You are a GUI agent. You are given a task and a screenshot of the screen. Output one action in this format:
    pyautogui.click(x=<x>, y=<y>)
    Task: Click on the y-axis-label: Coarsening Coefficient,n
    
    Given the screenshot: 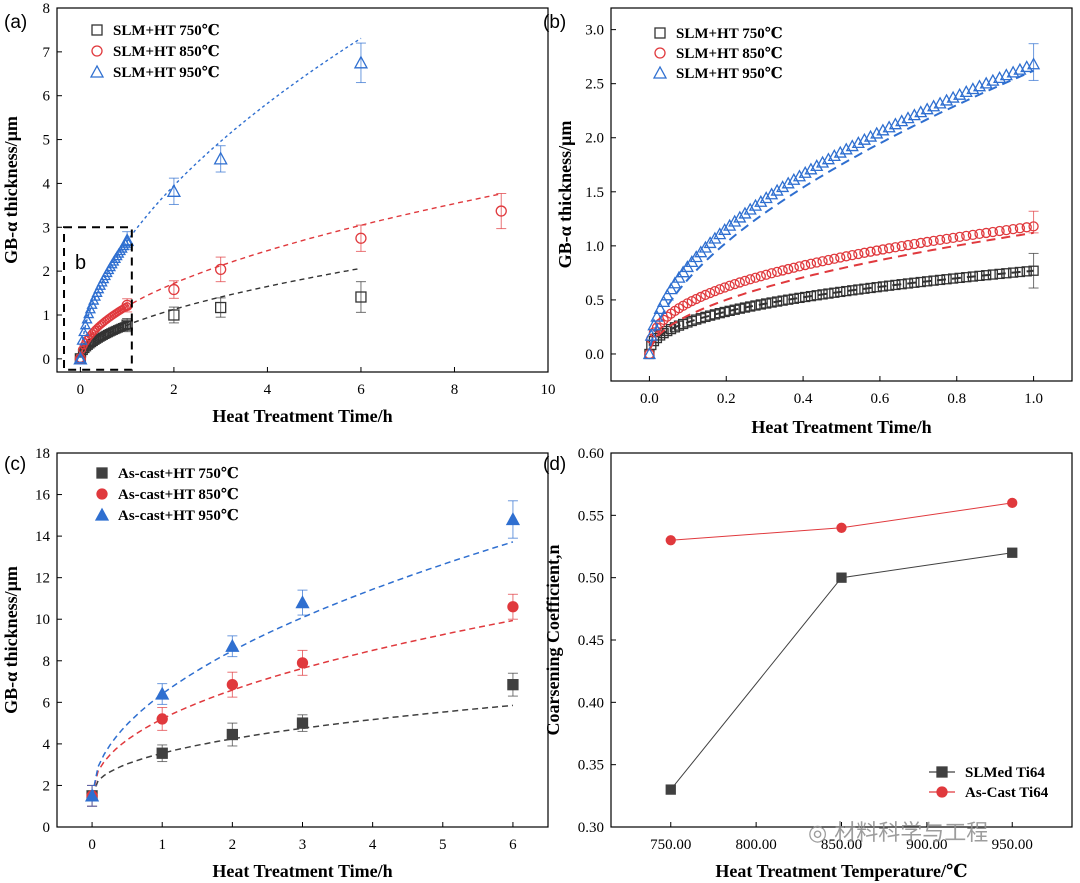 What is the action you would take?
    pyautogui.click(x=553, y=640)
    